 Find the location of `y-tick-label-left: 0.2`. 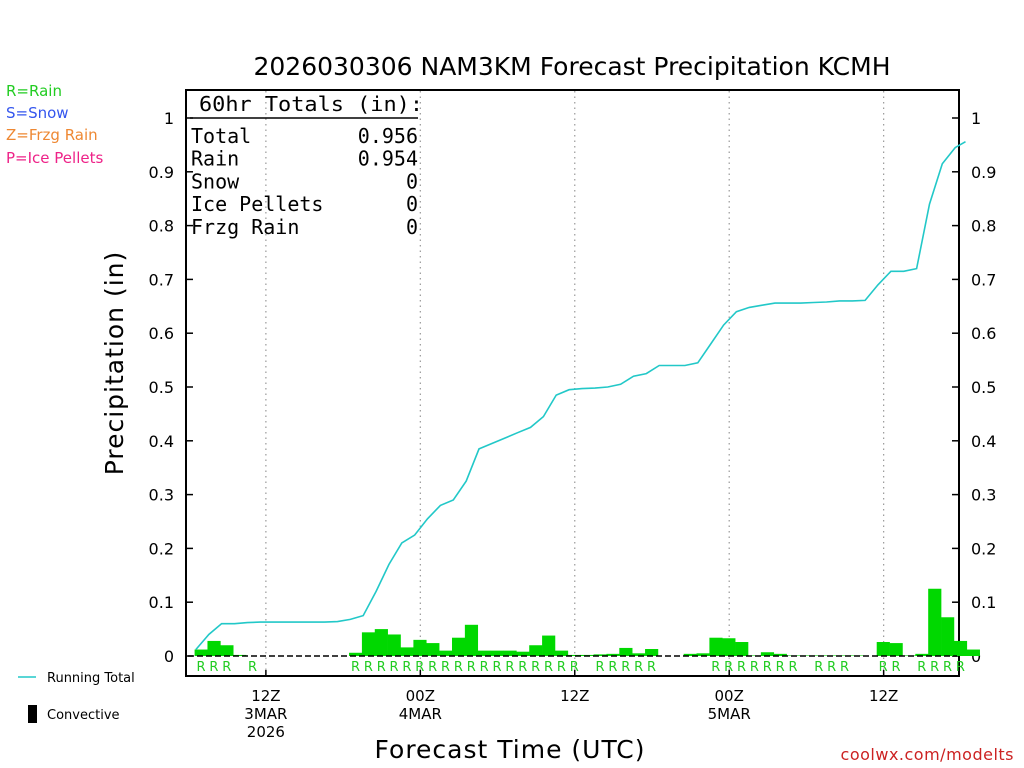

y-tick-label-left: 0.2 is located at coordinates (161, 548).